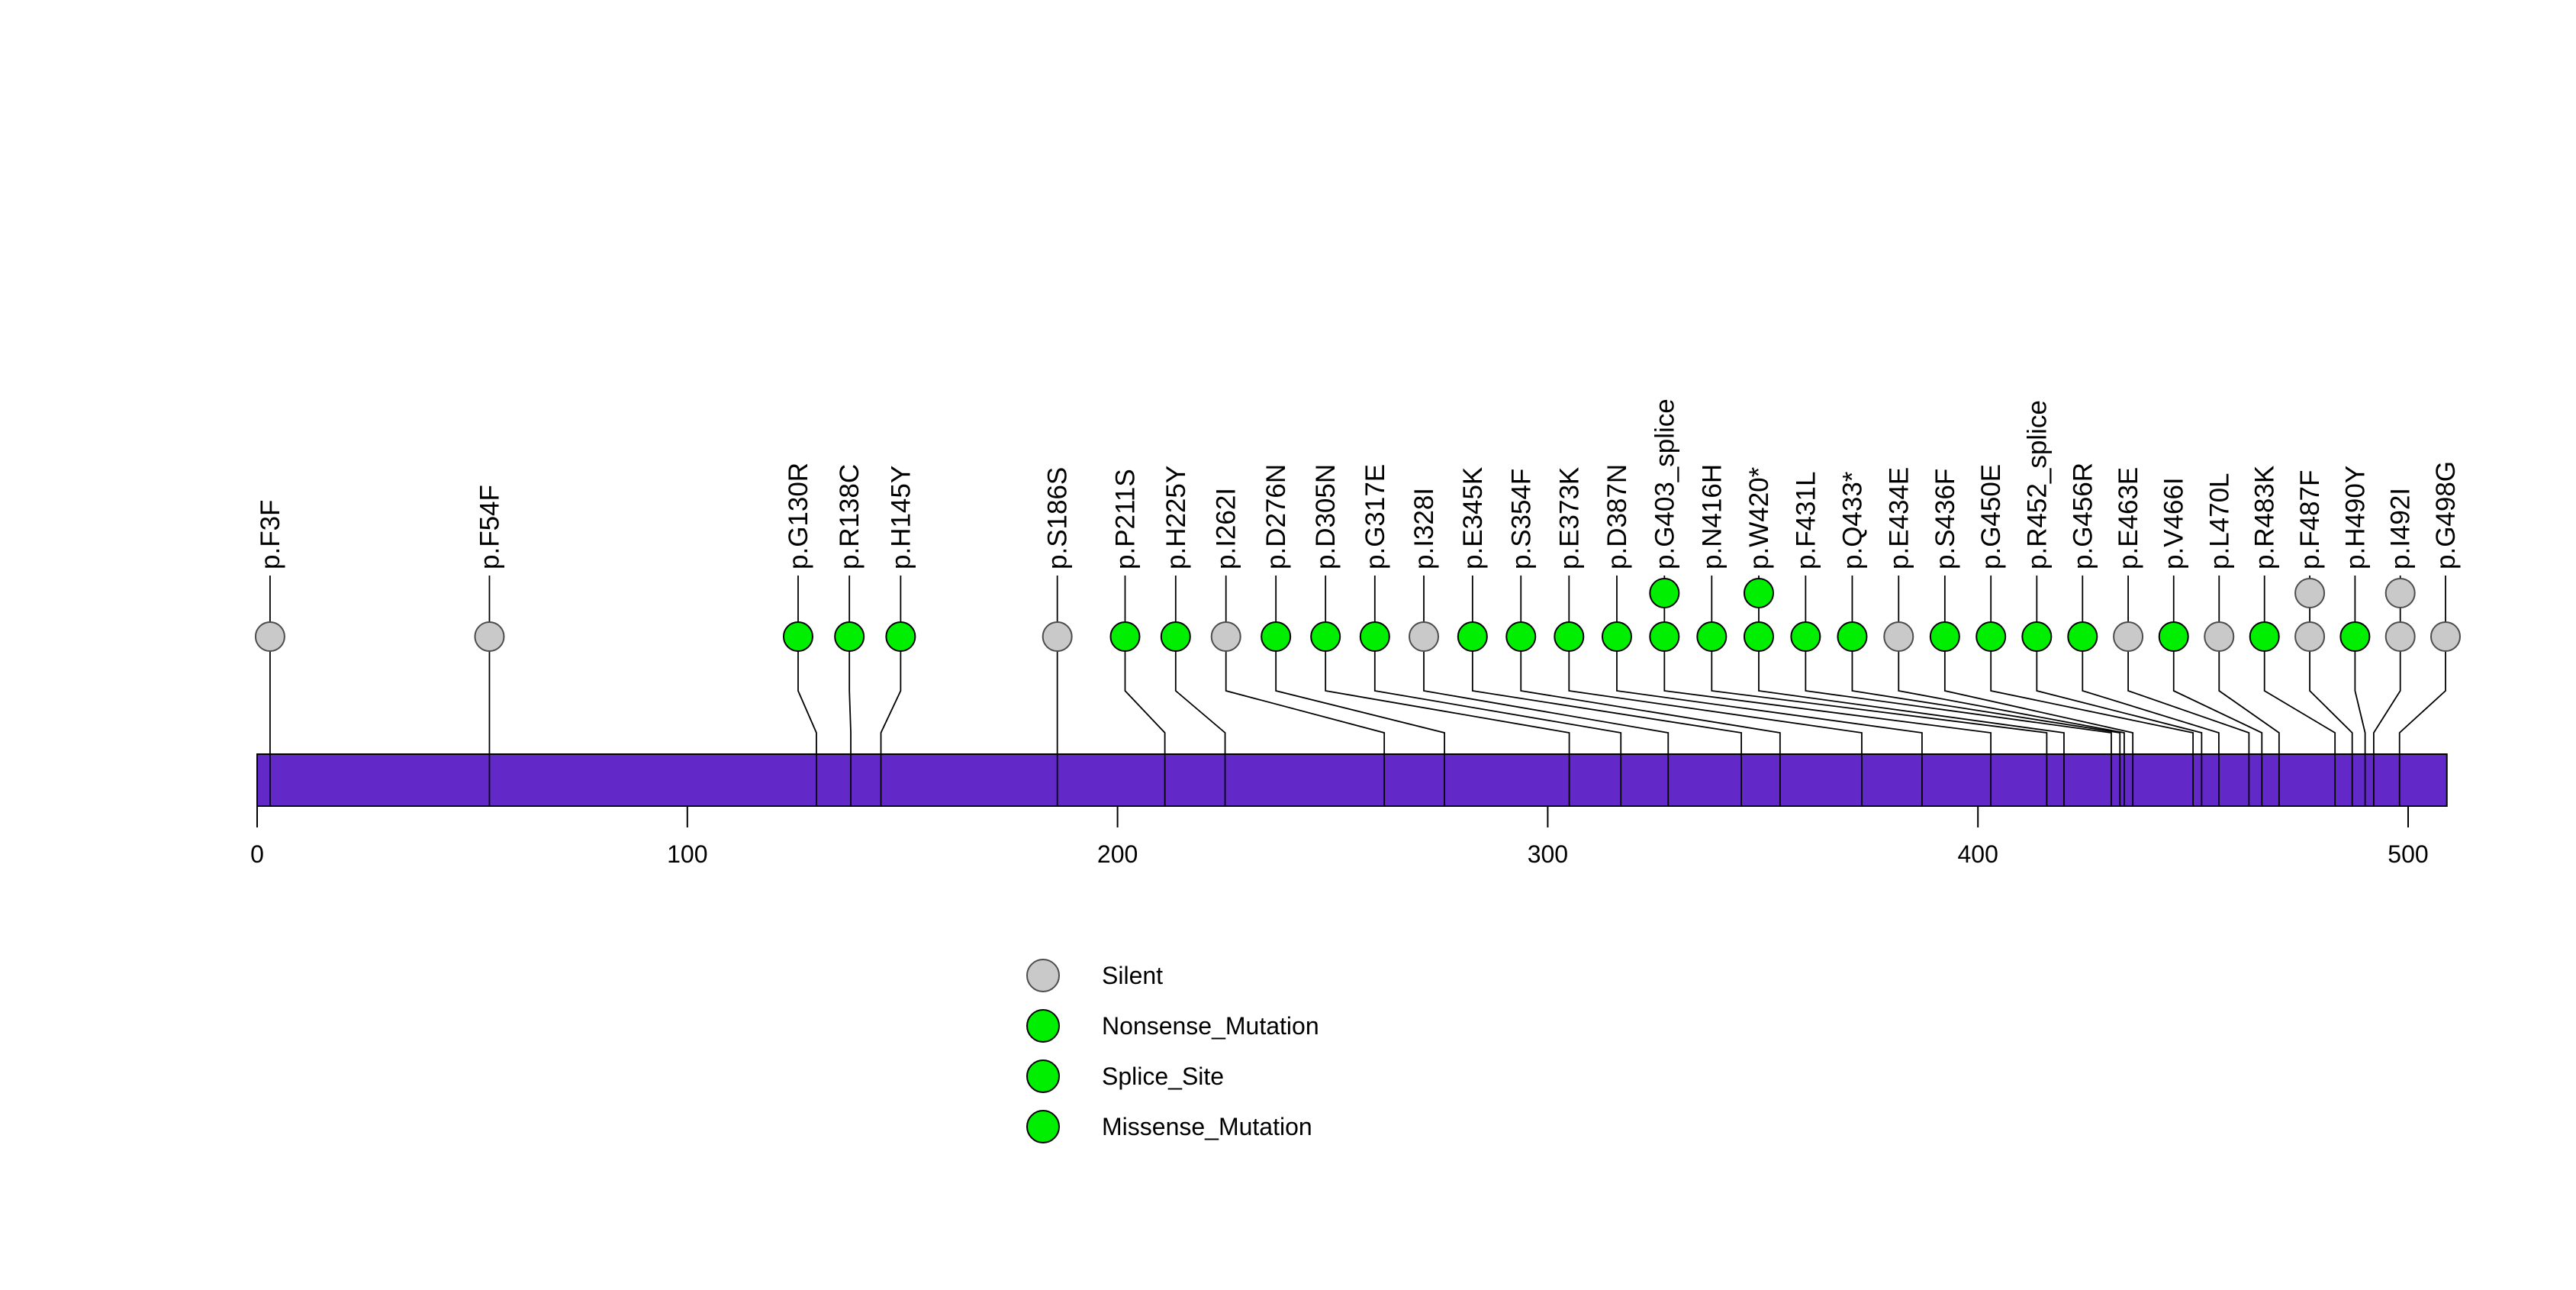  What do you see at coordinates (489, 527) in the screenshot?
I see `mutation-label: p.F54F` at bounding box center [489, 527].